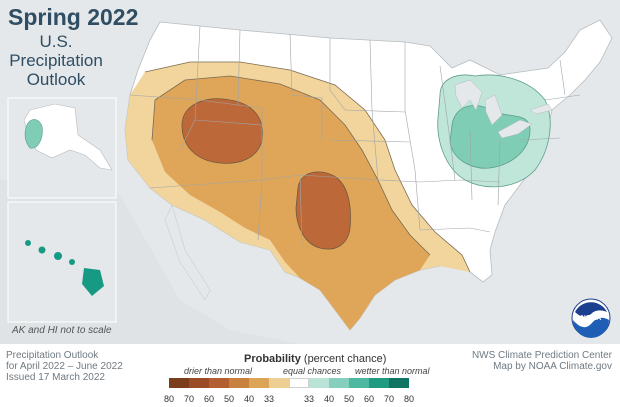  What do you see at coordinates (52, 355) in the screenshot?
I see `meta-outlook-type: Precipitation Outlook` at bounding box center [52, 355].